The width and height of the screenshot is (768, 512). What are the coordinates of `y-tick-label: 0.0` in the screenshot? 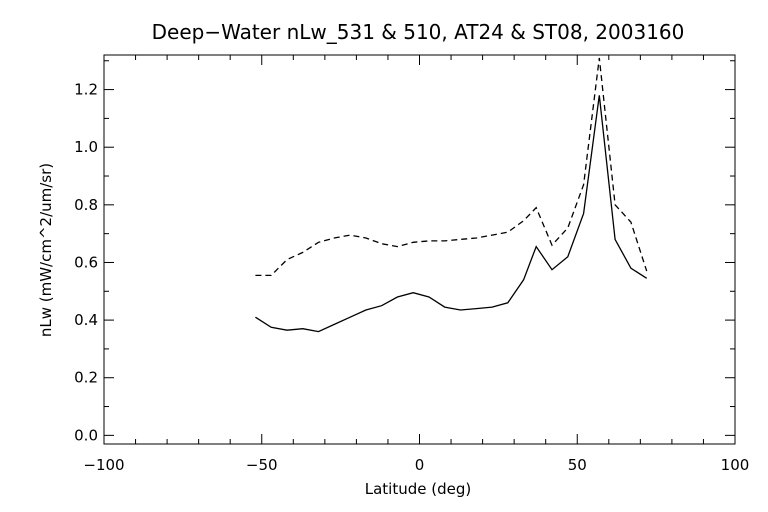 It's located at (86, 435).